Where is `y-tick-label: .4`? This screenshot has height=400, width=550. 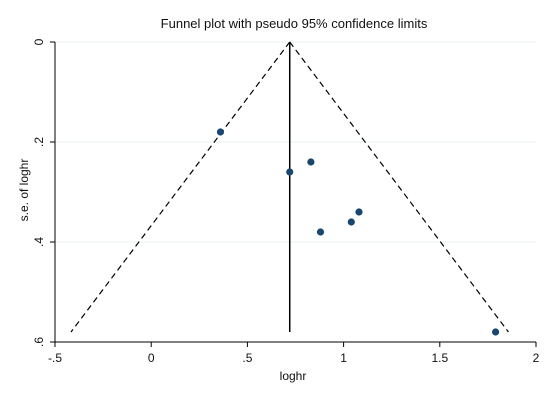 y-tick-label: .4 is located at coordinates (39, 242).